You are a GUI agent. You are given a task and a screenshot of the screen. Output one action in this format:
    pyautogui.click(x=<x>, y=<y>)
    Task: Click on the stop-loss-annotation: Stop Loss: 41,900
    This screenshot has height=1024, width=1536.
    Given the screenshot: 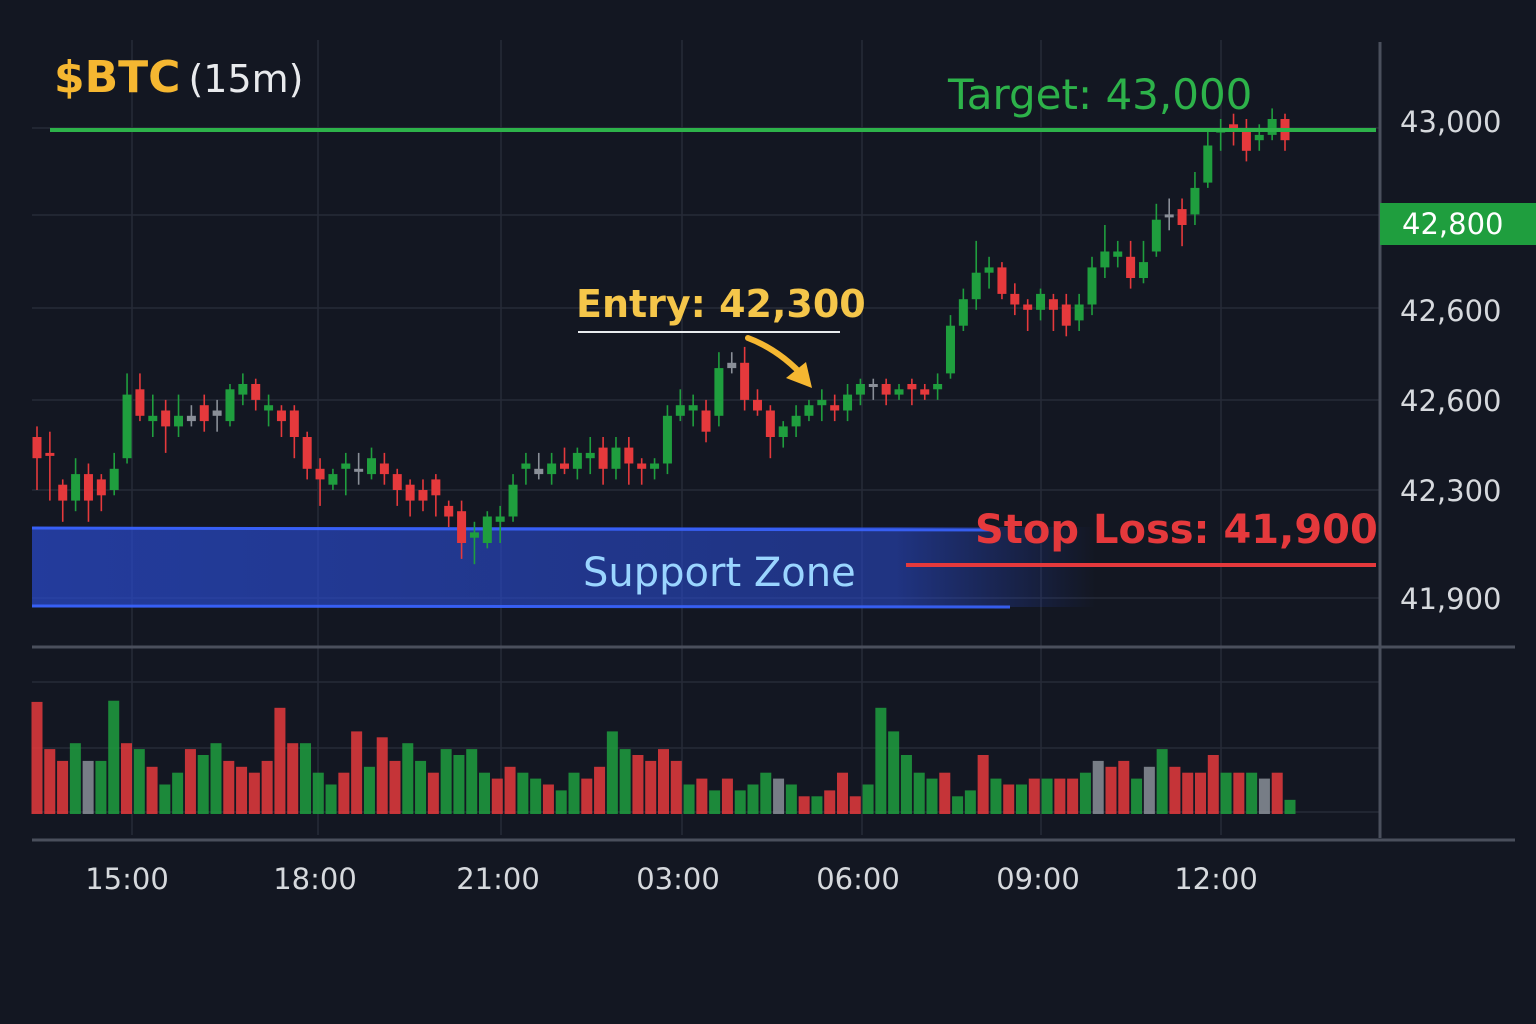 What is the action you would take?
    pyautogui.click(x=1176, y=530)
    